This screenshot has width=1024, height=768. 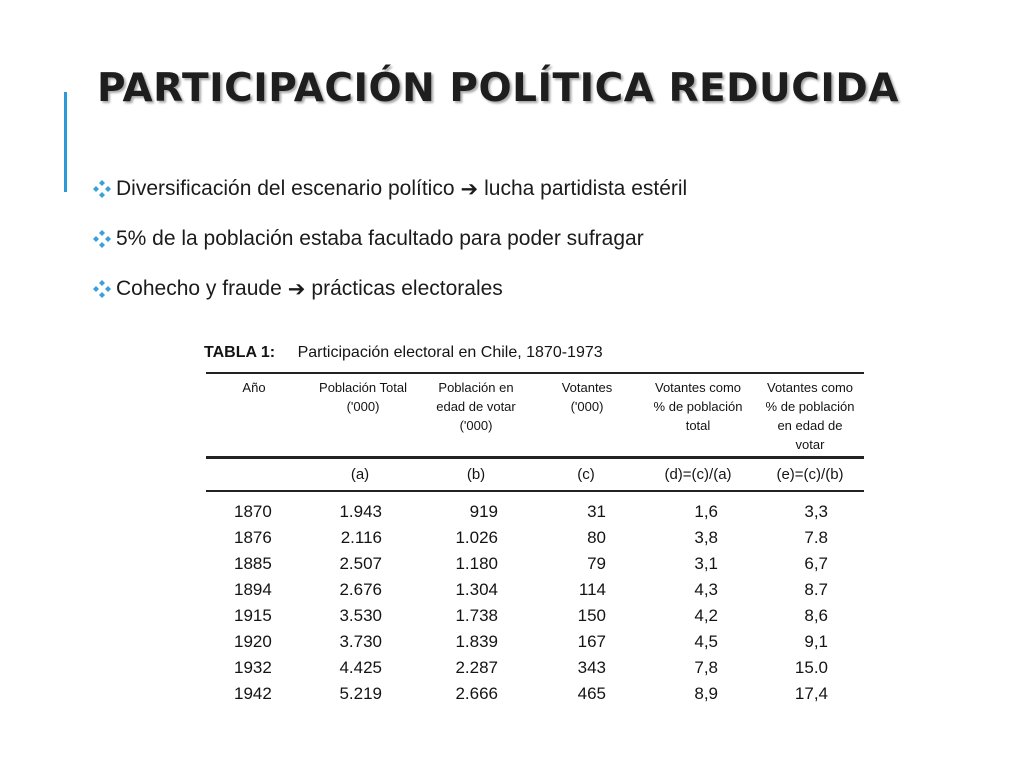 What do you see at coordinates (816, 563) in the screenshot?
I see `cell-pct-voting-age: 6,7` at bounding box center [816, 563].